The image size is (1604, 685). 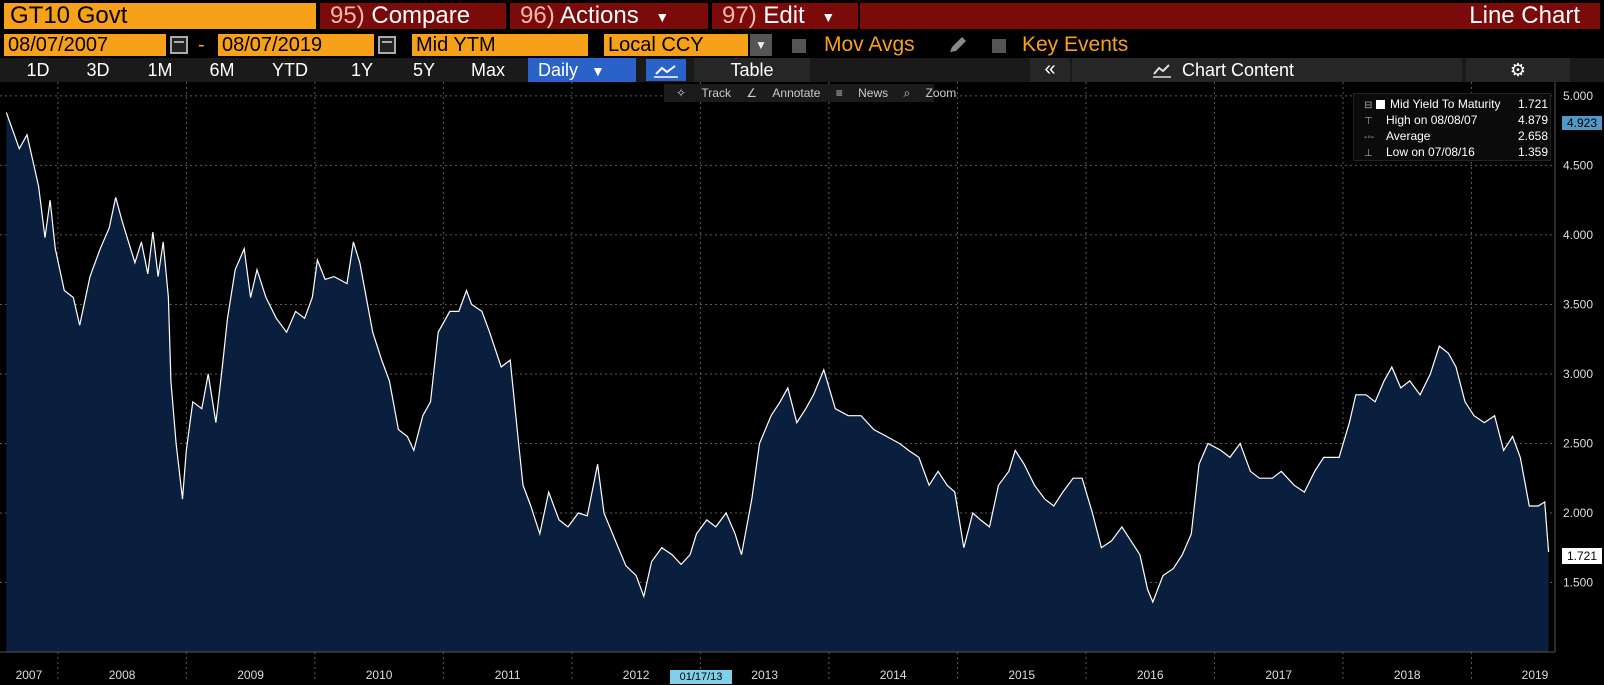 I want to click on range-3d: 3D, so click(x=98, y=70).